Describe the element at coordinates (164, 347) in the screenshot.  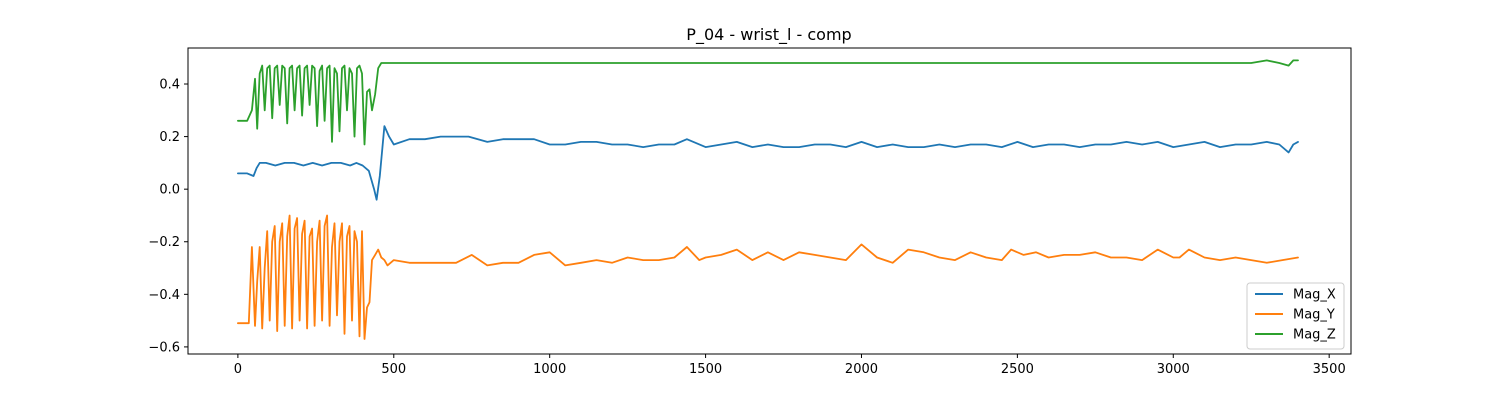
I see `y-tick-label: −0.6` at that location.